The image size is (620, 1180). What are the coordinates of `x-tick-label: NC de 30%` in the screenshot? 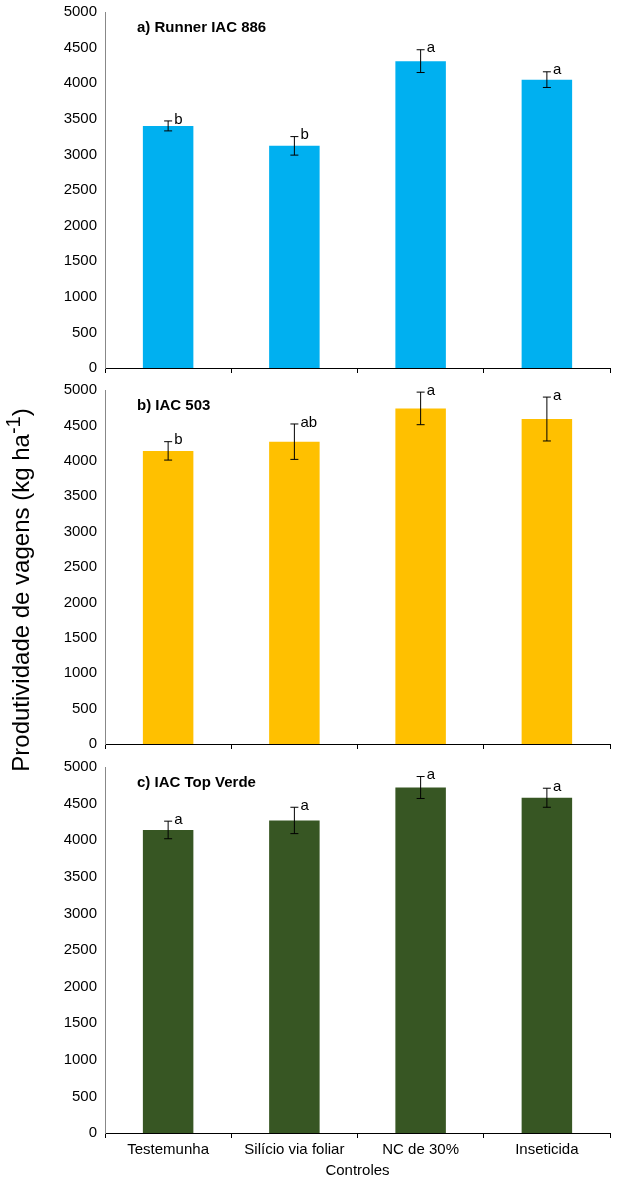 It's located at (420, 1149).